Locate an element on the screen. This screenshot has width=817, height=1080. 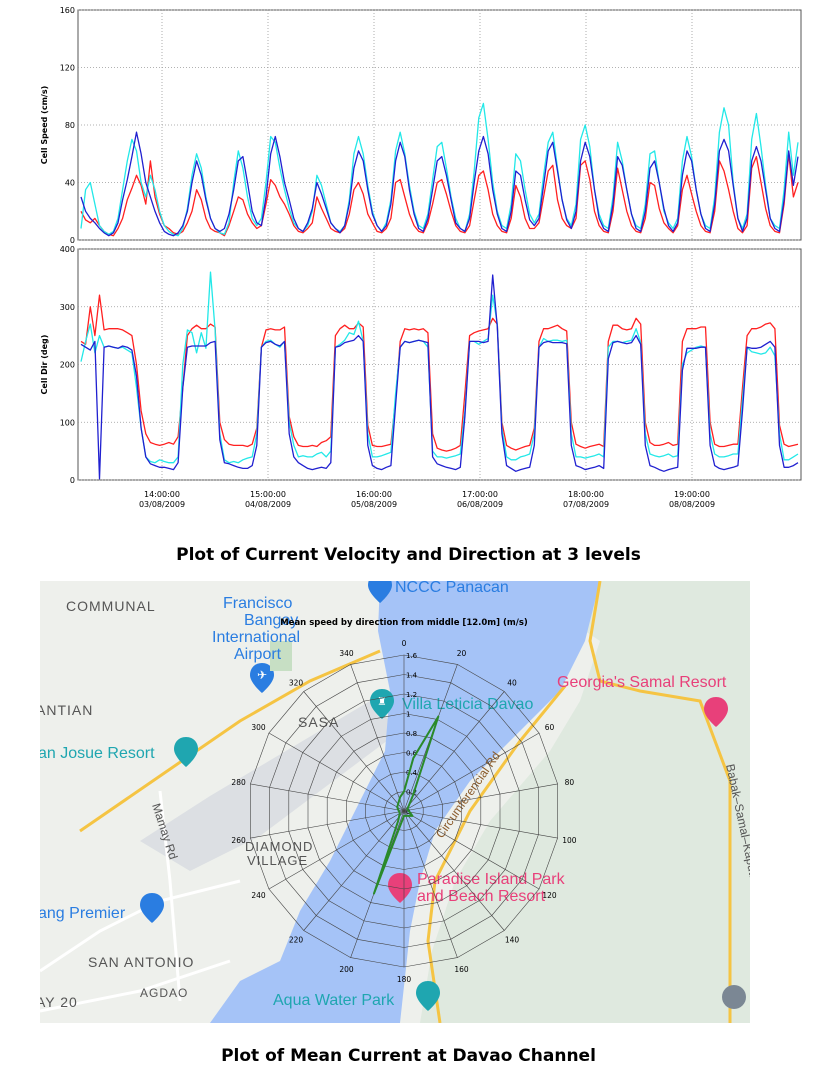
polar-angle-label: 160 is located at coordinates (461, 969).